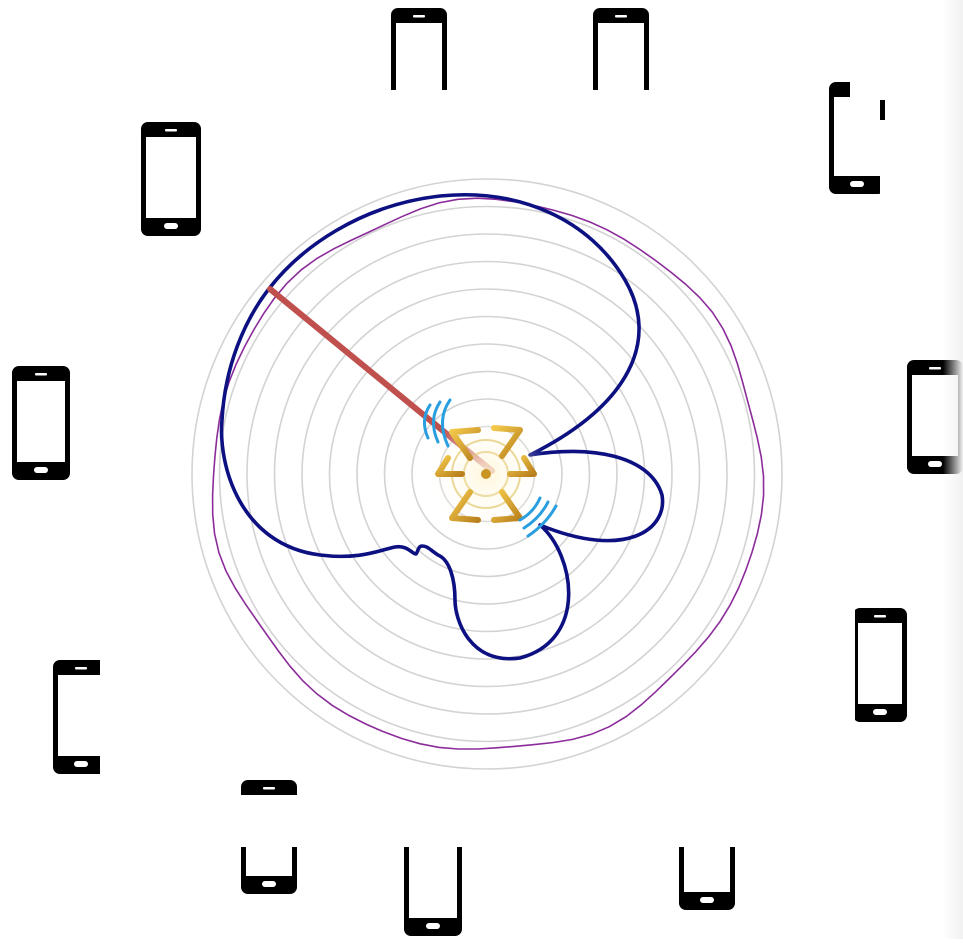 Image resolution: width=963 pixels, height=944 pixels. I want to click on grid-ring, so click(487, 474).